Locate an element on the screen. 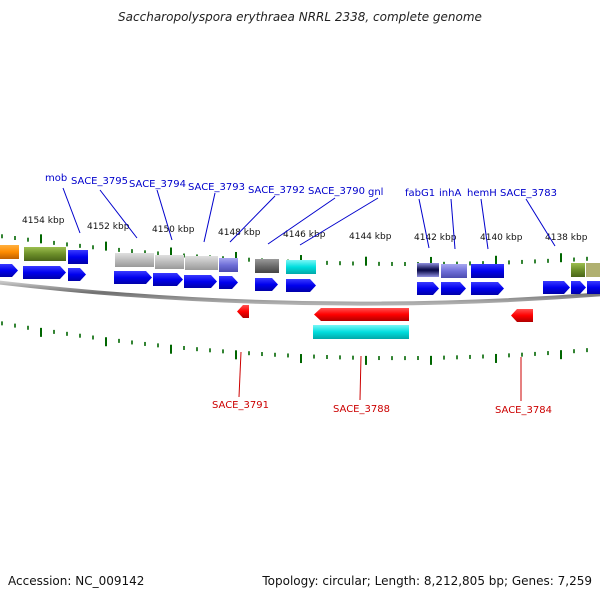  scale-label: 4154 kbp is located at coordinates (43, 221).